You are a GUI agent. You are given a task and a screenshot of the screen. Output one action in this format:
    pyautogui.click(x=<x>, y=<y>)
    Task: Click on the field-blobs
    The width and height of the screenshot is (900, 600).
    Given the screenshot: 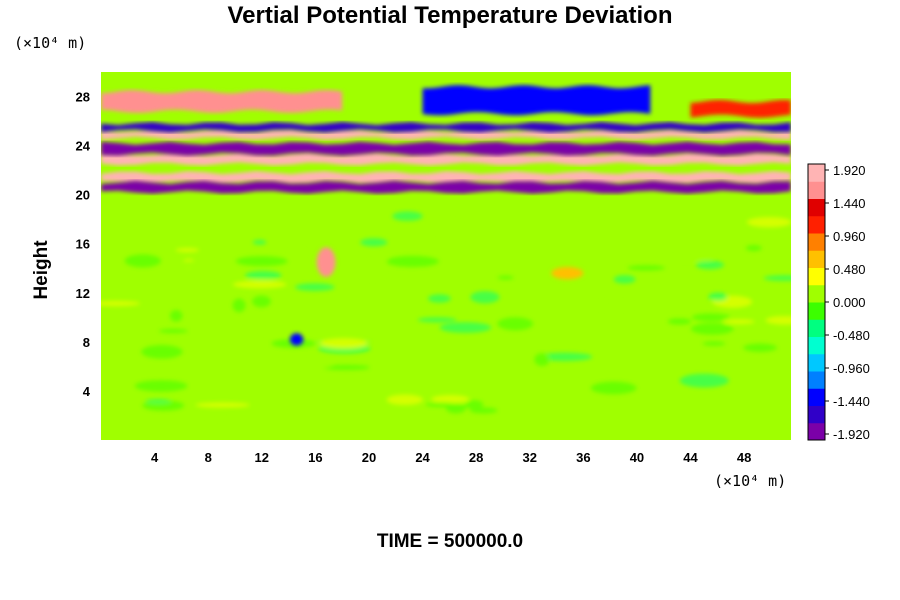 What is the action you would take?
    pyautogui.click(x=436, y=296)
    